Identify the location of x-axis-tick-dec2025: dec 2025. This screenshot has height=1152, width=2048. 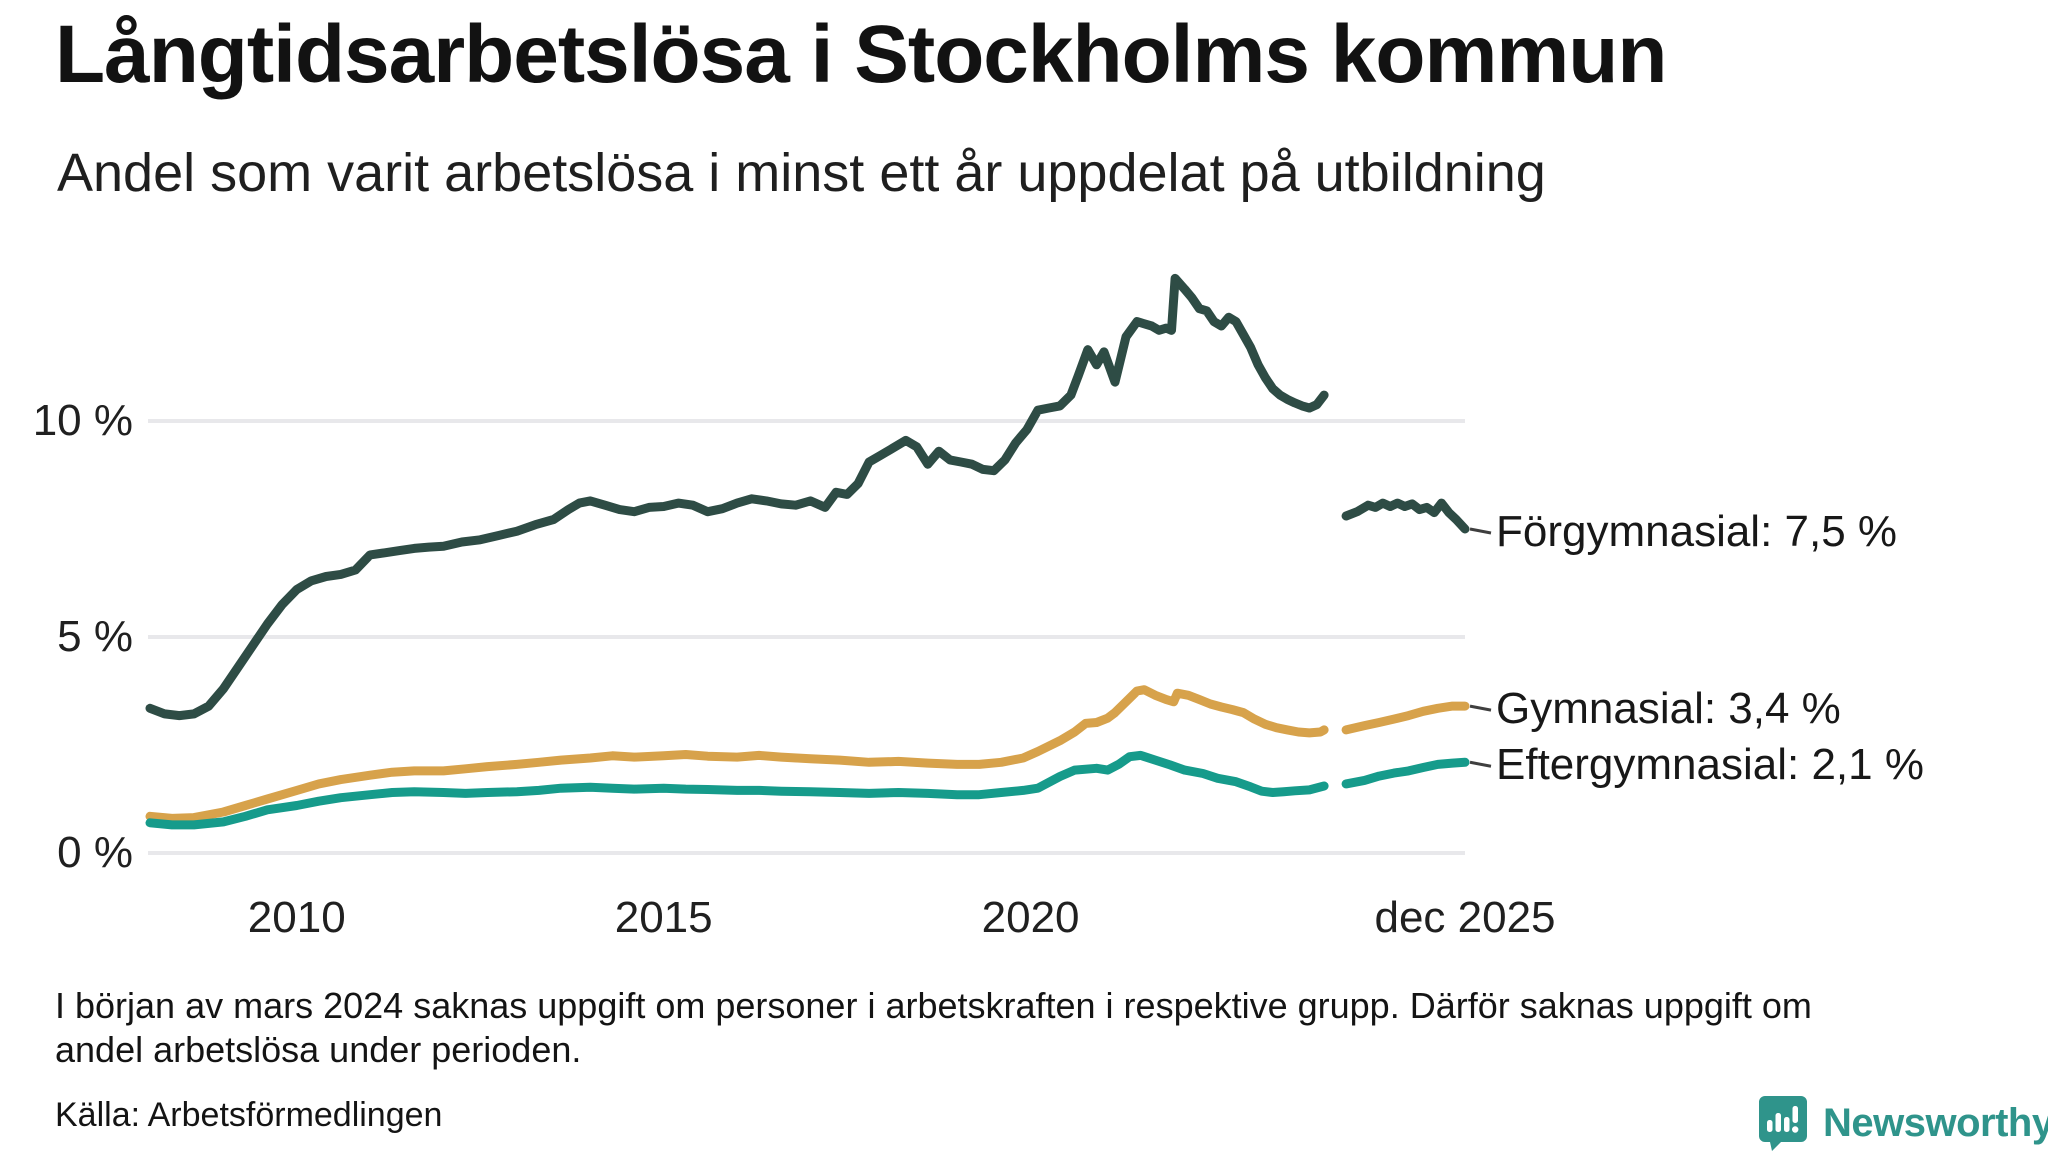
(1465, 917).